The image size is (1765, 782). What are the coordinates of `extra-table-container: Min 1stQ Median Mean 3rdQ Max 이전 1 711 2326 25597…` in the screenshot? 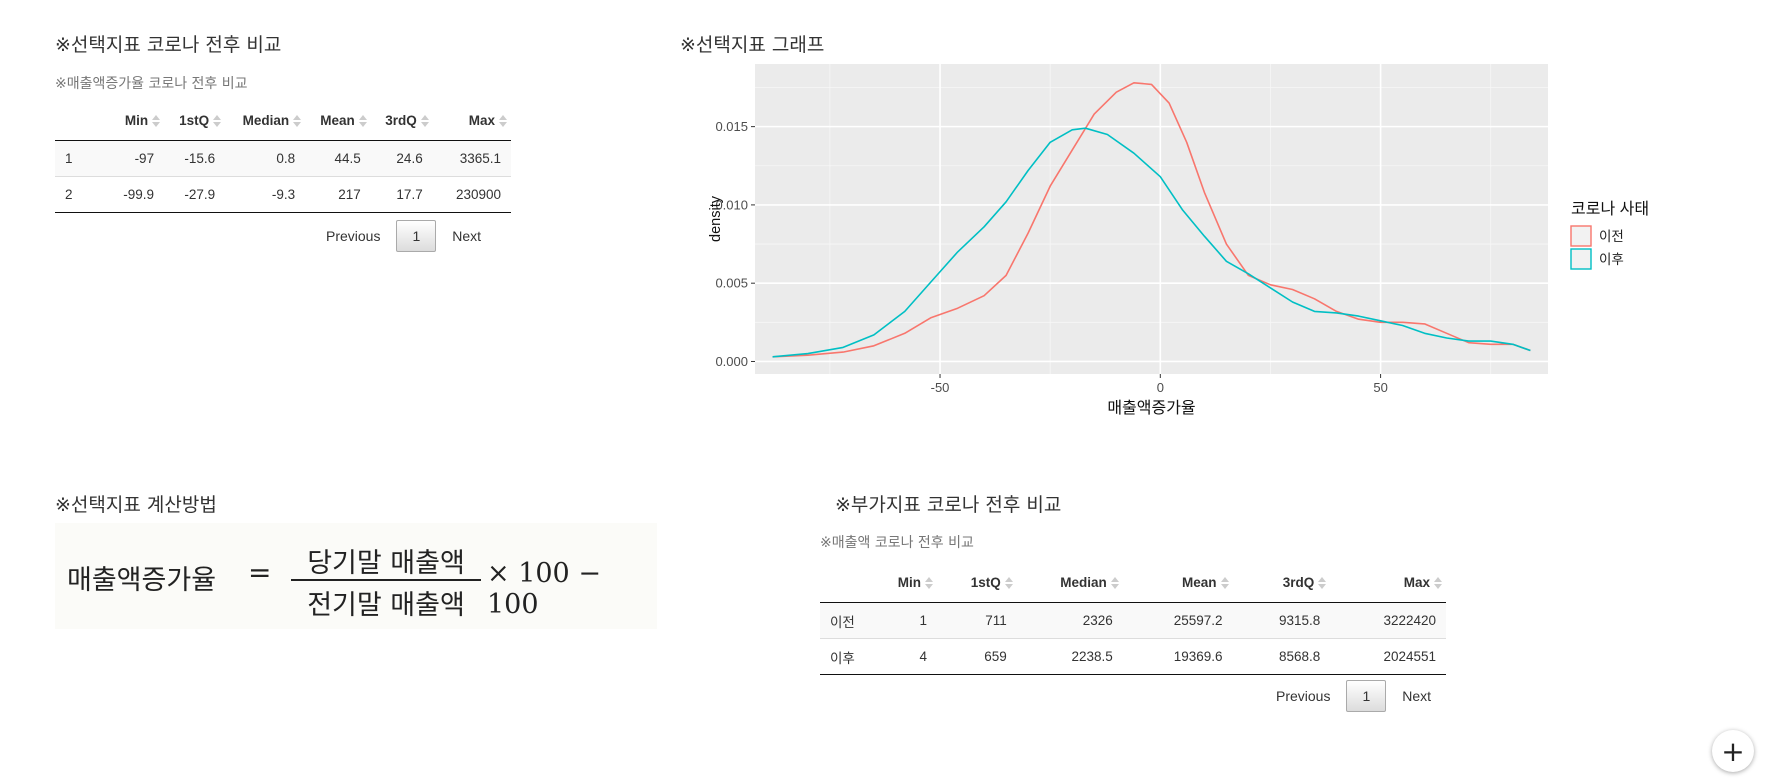 It's located at (1133, 618).